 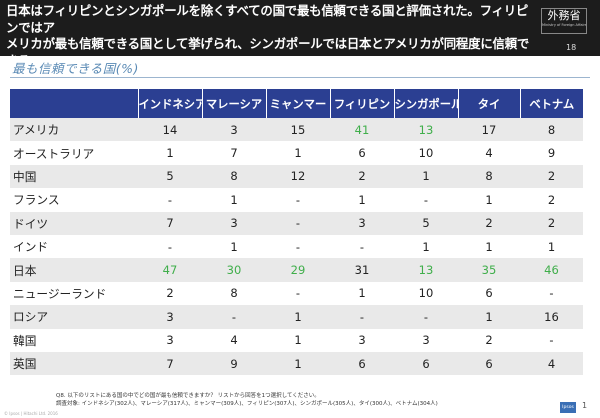 I want to click on row-country: アメリカ, so click(x=74, y=130).